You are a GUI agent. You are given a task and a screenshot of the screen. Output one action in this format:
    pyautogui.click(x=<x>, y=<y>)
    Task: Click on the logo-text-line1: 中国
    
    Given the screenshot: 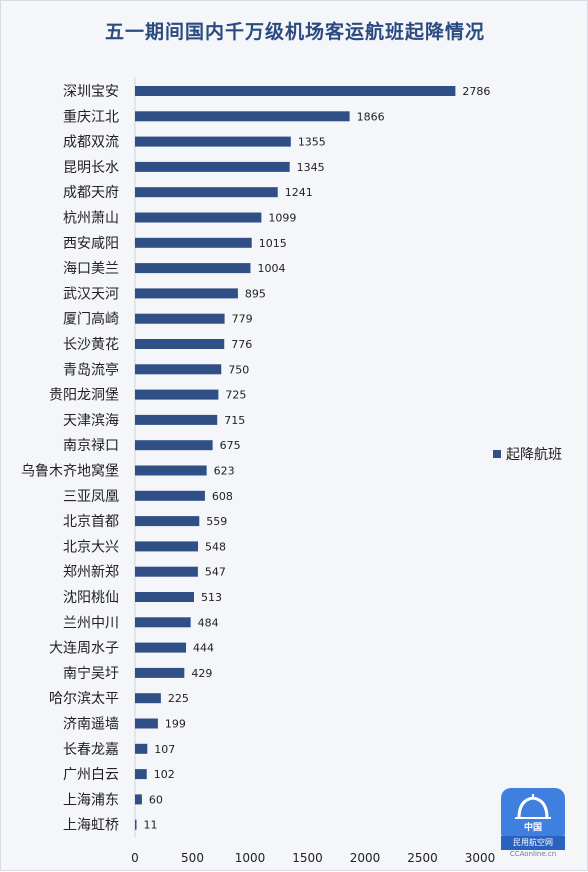 What is the action you would take?
    pyautogui.click(x=532, y=828)
    